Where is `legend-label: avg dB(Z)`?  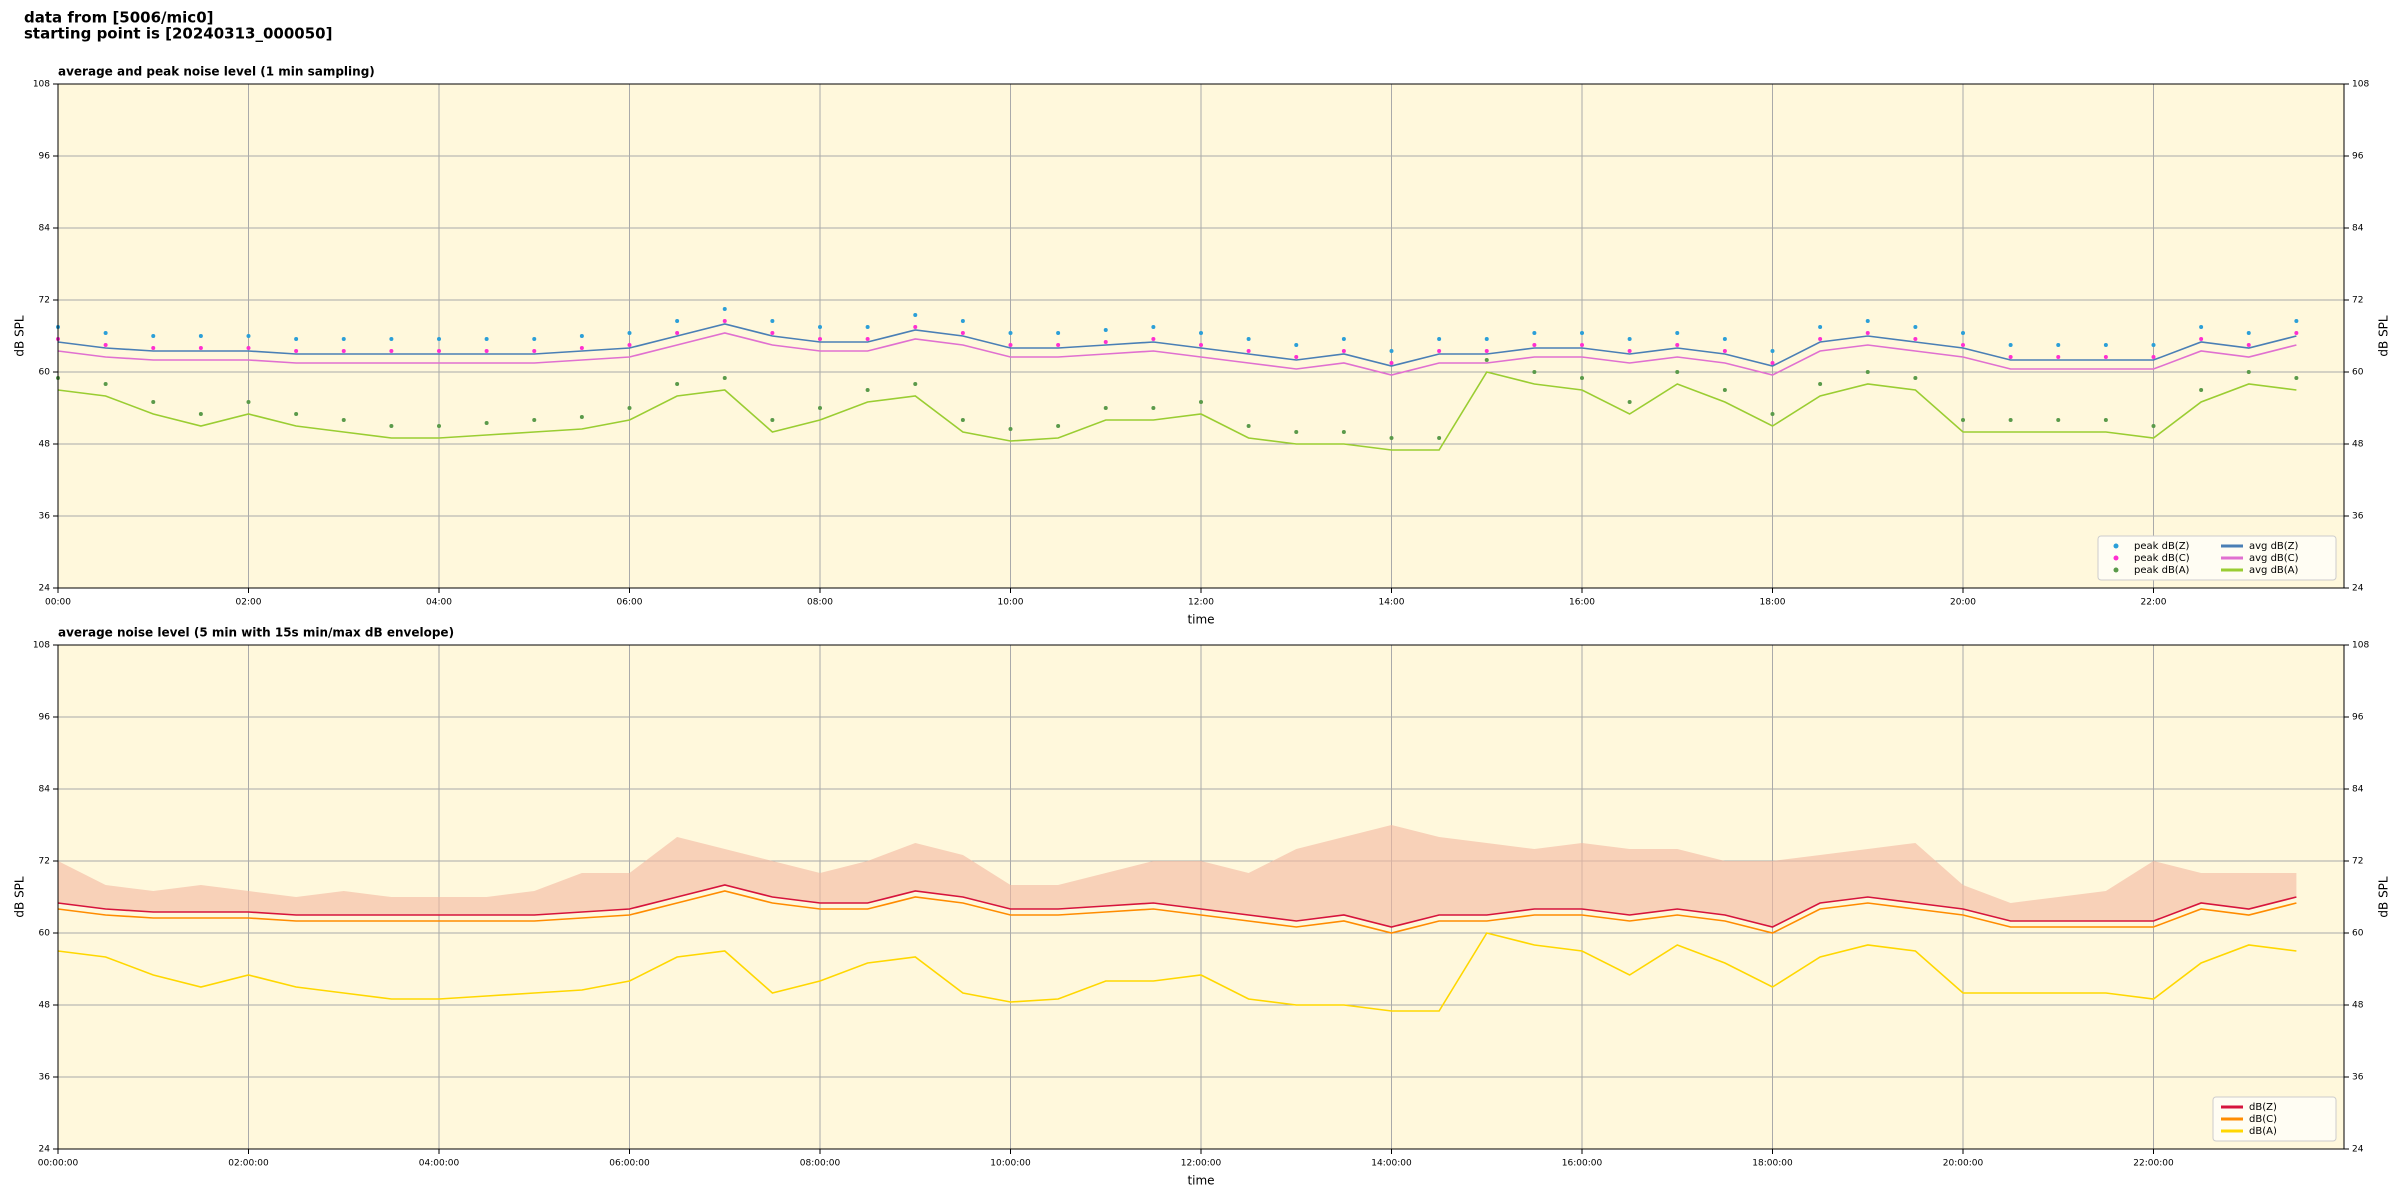
legend-label: avg dB(Z) is located at coordinates (2274, 546).